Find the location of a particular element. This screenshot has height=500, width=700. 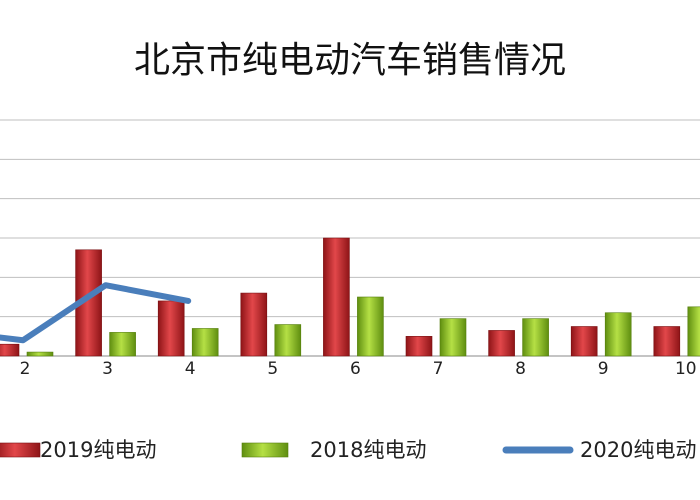

legend: 2019纯电动 2018纯电动 2020纯电动 is located at coordinates (348, 450).